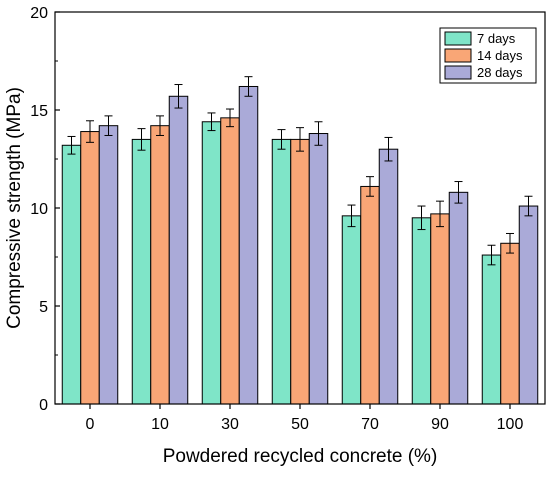 This screenshot has height=477, width=550. Describe the element at coordinates (458, 55) in the screenshot. I see `legend-swatch-14-days` at that location.